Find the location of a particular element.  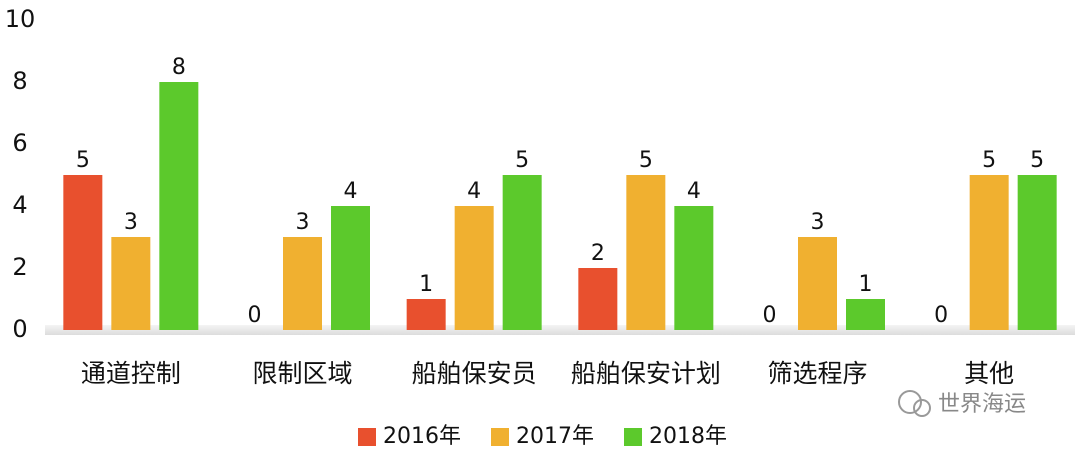

plot-floor is located at coordinates (560, 330).